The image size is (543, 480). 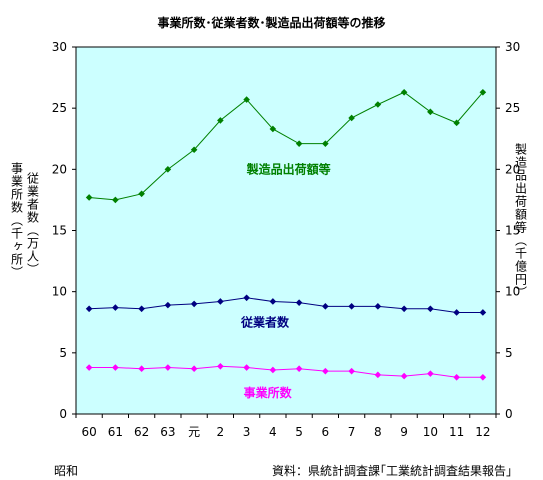 What do you see at coordinates (273, 432) in the screenshot?
I see `x-tick-label: 4` at bounding box center [273, 432].